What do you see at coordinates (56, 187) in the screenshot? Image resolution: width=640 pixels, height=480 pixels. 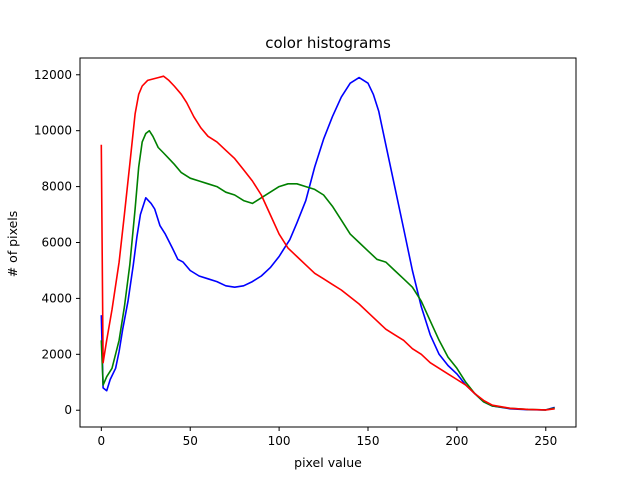 I see `y-tick-label: 8000` at bounding box center [56, 187].